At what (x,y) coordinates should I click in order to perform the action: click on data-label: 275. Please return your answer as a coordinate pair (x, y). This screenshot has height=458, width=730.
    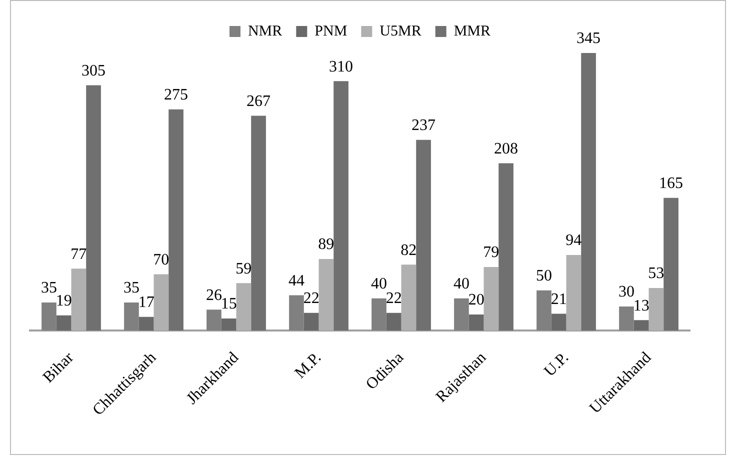
    Looking at the image, I should click on (176, 95).